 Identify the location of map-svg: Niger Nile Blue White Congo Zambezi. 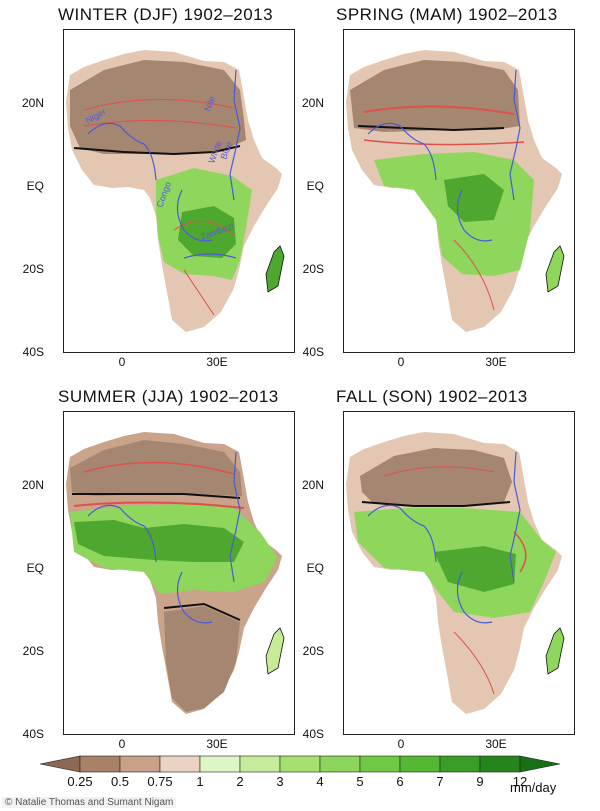
(175, 191).